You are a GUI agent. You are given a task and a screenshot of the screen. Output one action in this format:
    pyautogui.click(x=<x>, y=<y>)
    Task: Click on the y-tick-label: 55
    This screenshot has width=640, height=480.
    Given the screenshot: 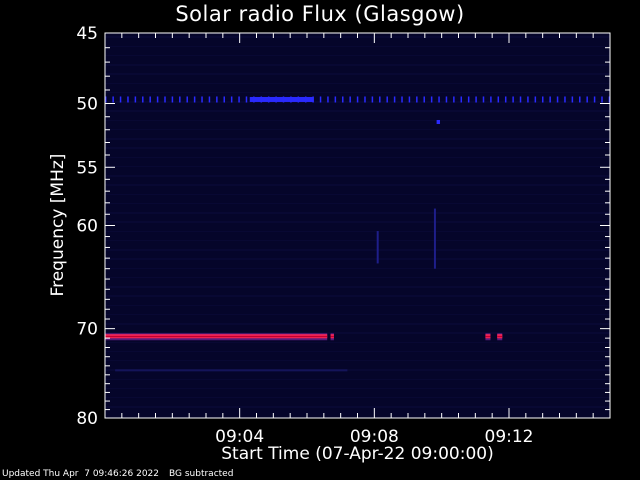 What is the action you would take?
    pyautogui.click(x=87, y=168)
    